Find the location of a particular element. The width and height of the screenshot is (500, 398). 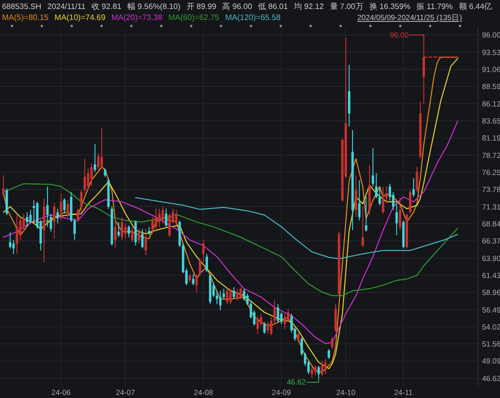

text: MA(5)=80.15 is located at coordinates (26, 17).